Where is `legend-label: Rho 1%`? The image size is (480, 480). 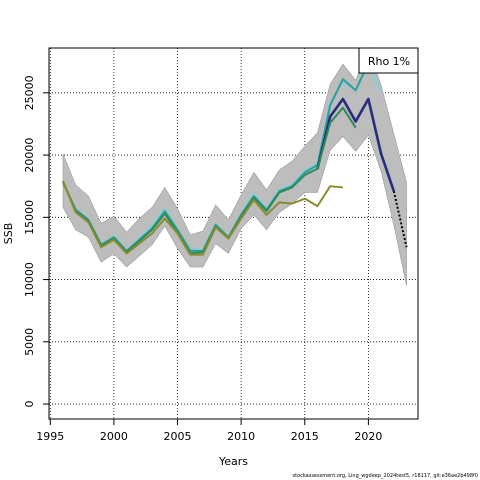
legend-label: Rho 1% is located at coordinates (389, 61).